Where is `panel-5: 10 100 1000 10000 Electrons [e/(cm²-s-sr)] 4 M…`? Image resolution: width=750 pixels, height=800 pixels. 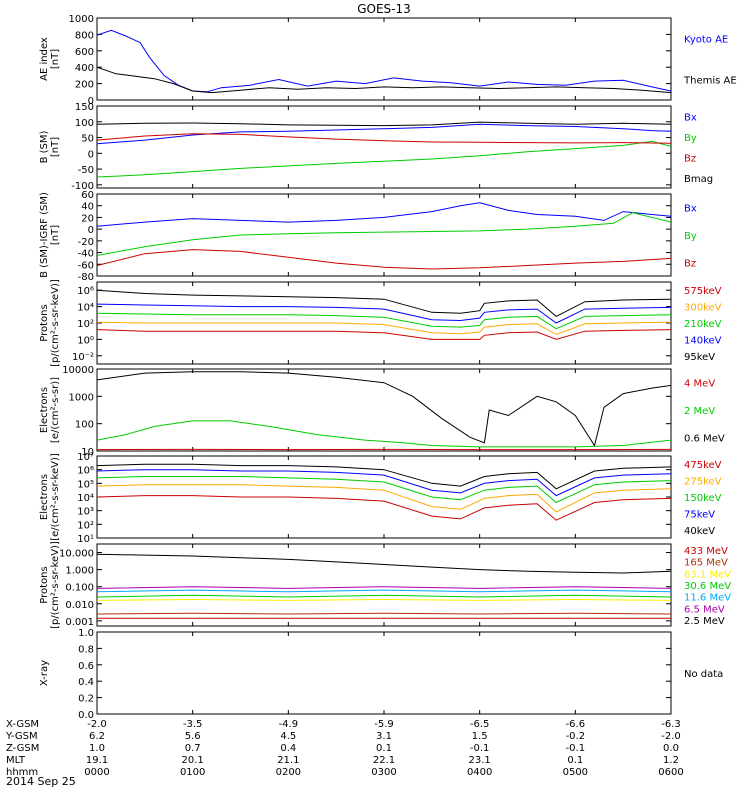 panel-5: 10 100 1000 10000 Electrons [e/(cm²-s-sr)] 4 M… is located at coordinates (382, 411).